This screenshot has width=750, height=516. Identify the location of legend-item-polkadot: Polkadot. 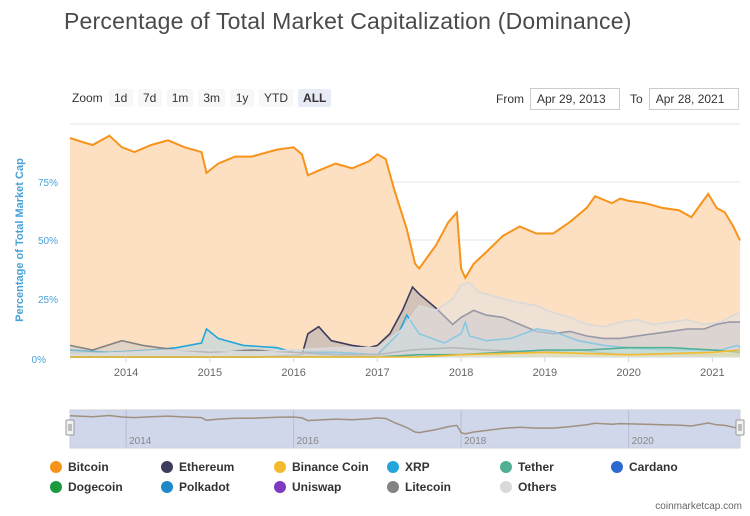
(195, 487).